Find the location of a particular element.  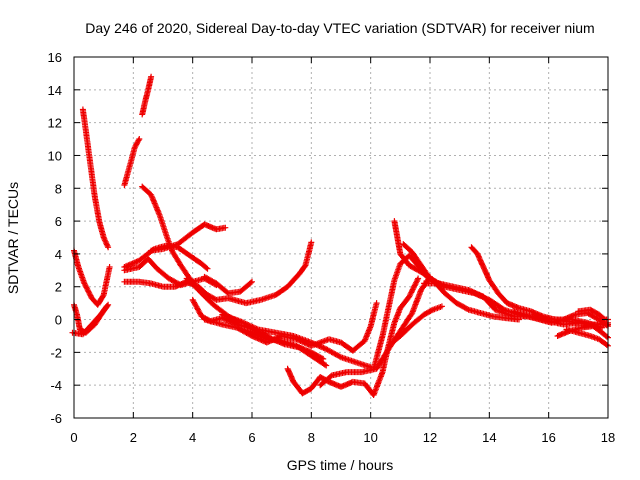

y-tick-label: 16 is located at coordinates (55, 57).